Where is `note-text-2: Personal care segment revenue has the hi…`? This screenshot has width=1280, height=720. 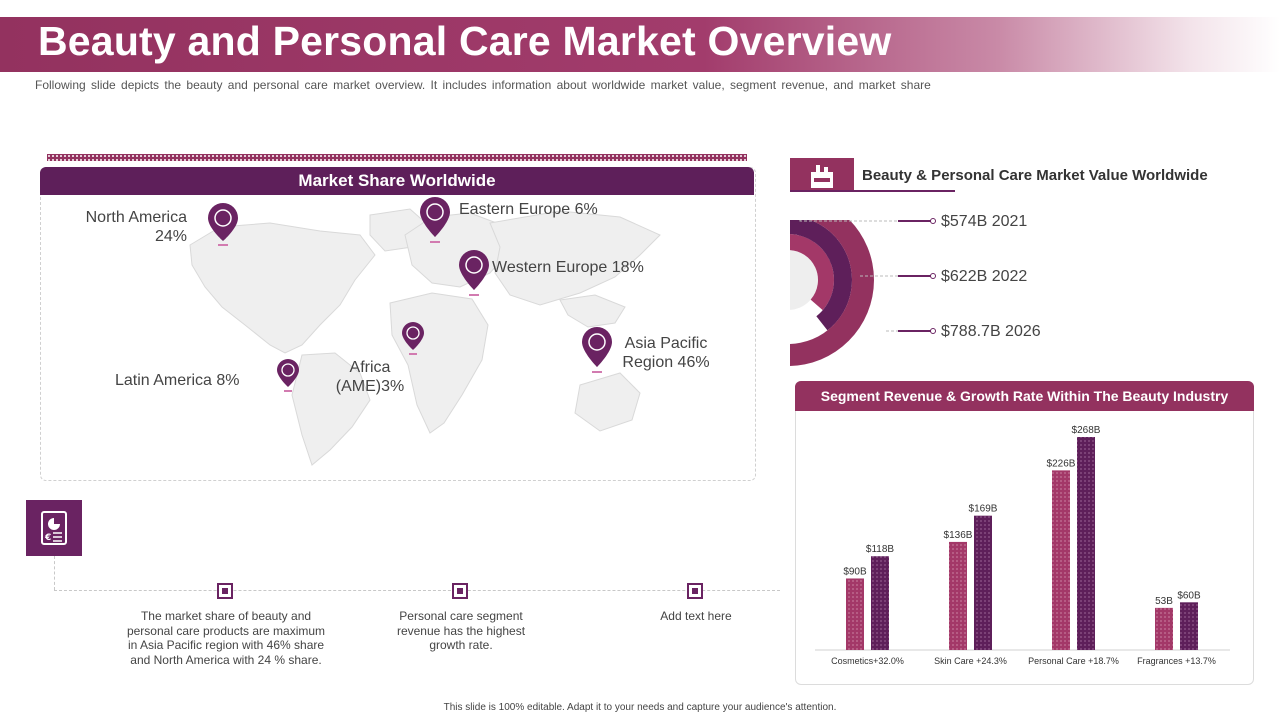
note-text-2: Personal care segment revenue has the hi… is located at coordinates (461, 630).